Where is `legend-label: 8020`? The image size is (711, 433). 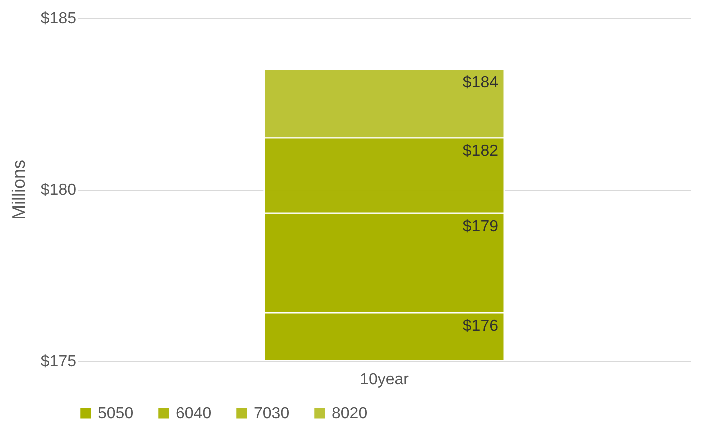
legend-label: 8020 is located at coordinates (350, 413).